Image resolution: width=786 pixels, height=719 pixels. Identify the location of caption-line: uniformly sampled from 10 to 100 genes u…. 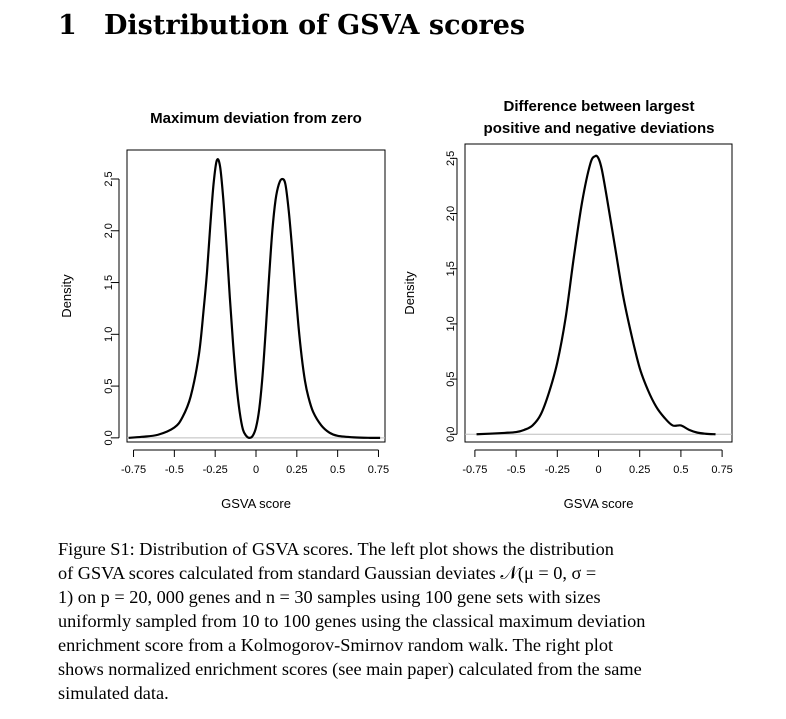
(352, 621).